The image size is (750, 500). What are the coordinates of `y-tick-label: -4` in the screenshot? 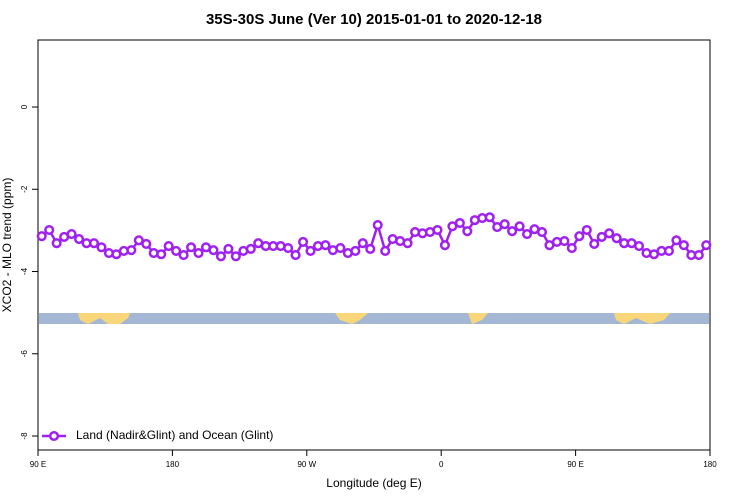 It's located at (24, 271).